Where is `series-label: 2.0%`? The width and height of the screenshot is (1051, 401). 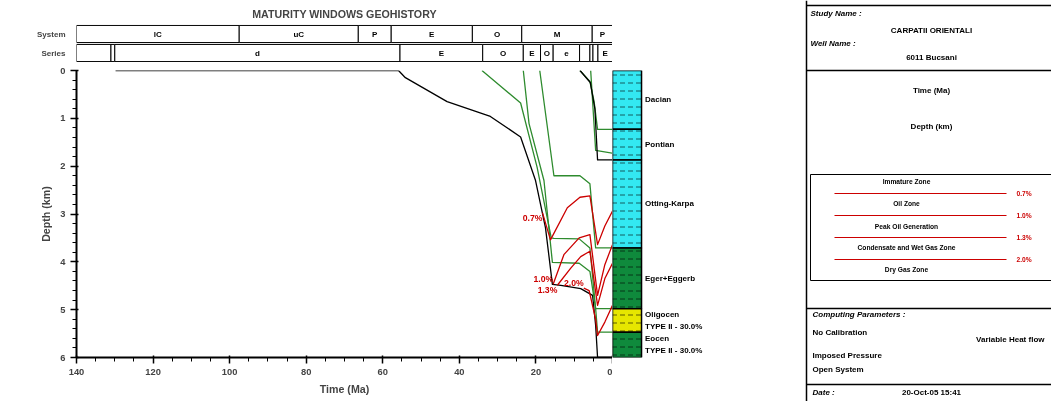 series-label: 2.0% is located at coordinates (574, 283).